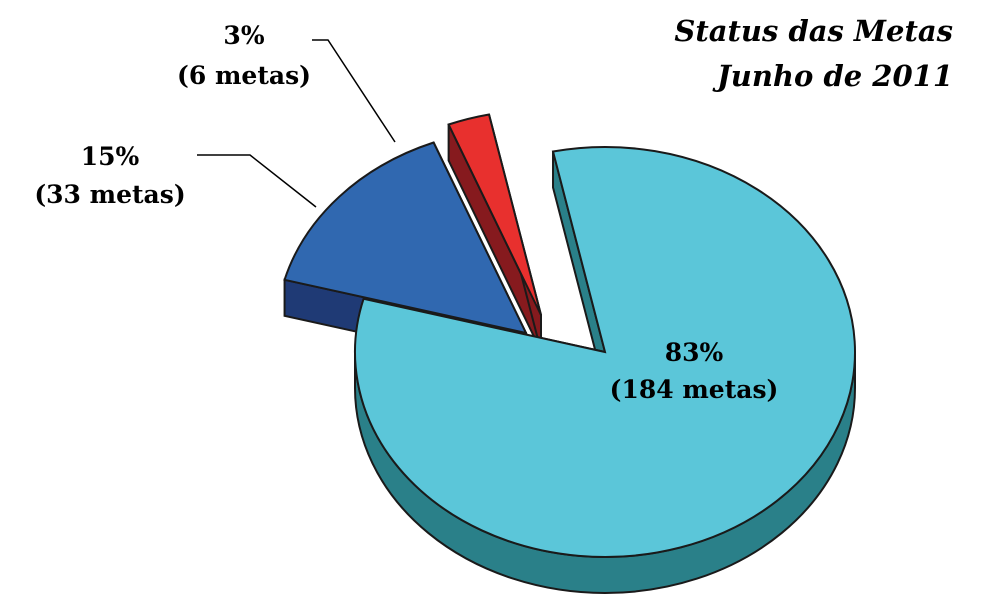 The height and width of the screenshot is (605, 983). What do you see at coordinates (694, 352) in the screenshot?
I see `slice-0-percent-label: 83%` at bounding box center [694, 352].